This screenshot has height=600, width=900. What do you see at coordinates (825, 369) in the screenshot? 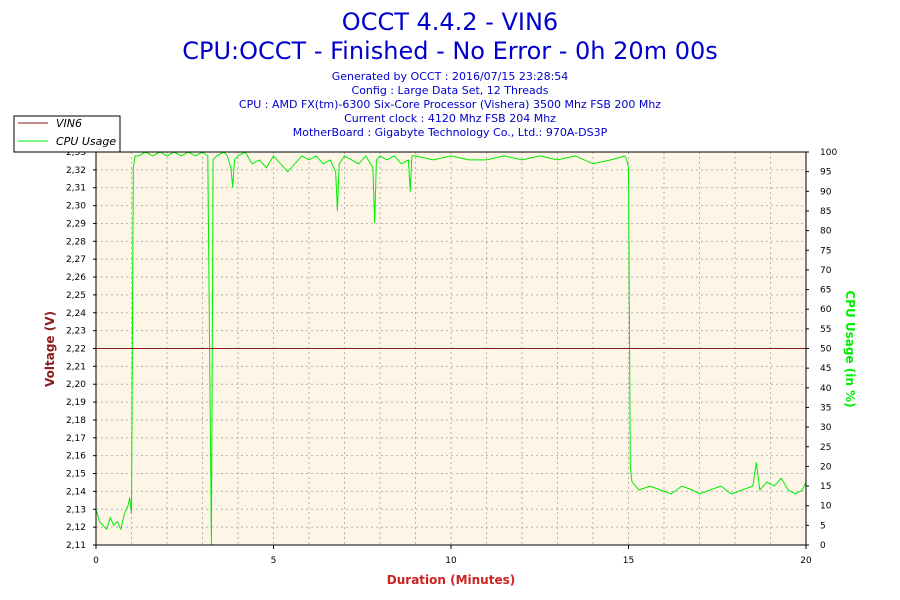
I see `y-right-tick-label: 45` at bounding box center [825, 369].